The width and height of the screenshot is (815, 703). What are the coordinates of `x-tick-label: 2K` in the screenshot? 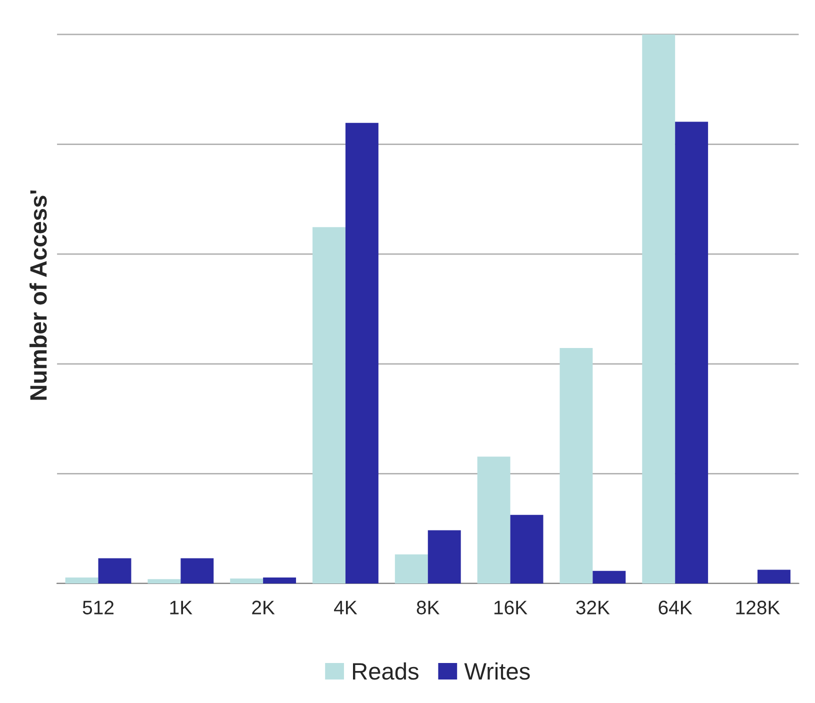 It's located at (263, 607).